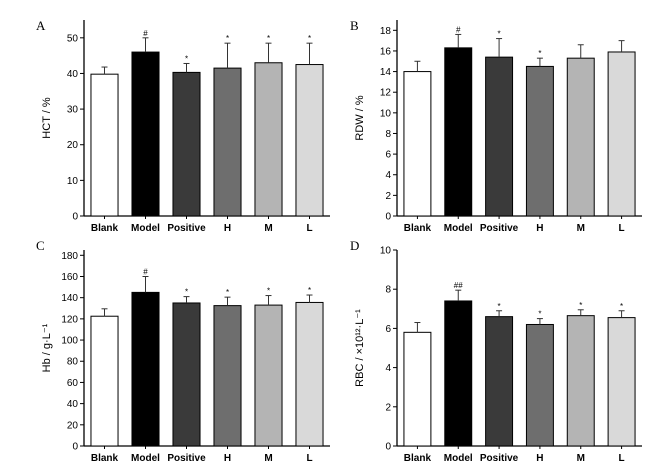 The image size is (670, 473). What do you see at coordinates (386, 51) in the screenshot?
I see `y-tick-label: 16` at bounding box center [386, 51].